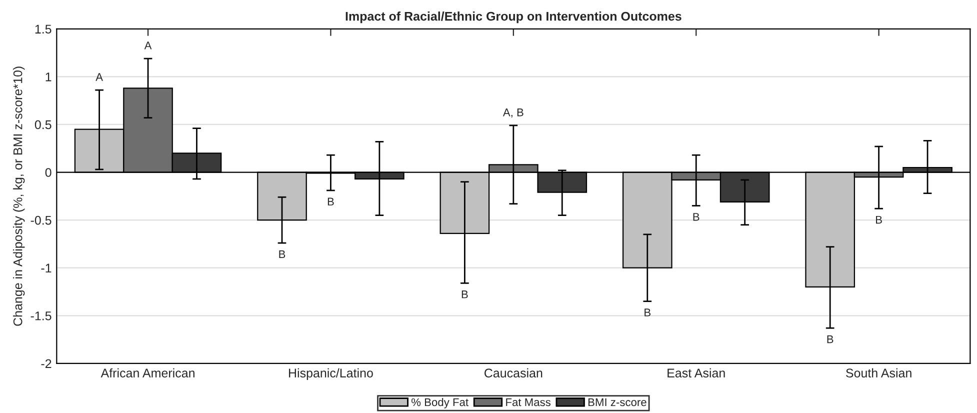 The width and height of the screenshot is (977, 413). Describe the element at coordinates (528, 402) in the screenshot. I see `legend-label: Fat Mass` at that location.